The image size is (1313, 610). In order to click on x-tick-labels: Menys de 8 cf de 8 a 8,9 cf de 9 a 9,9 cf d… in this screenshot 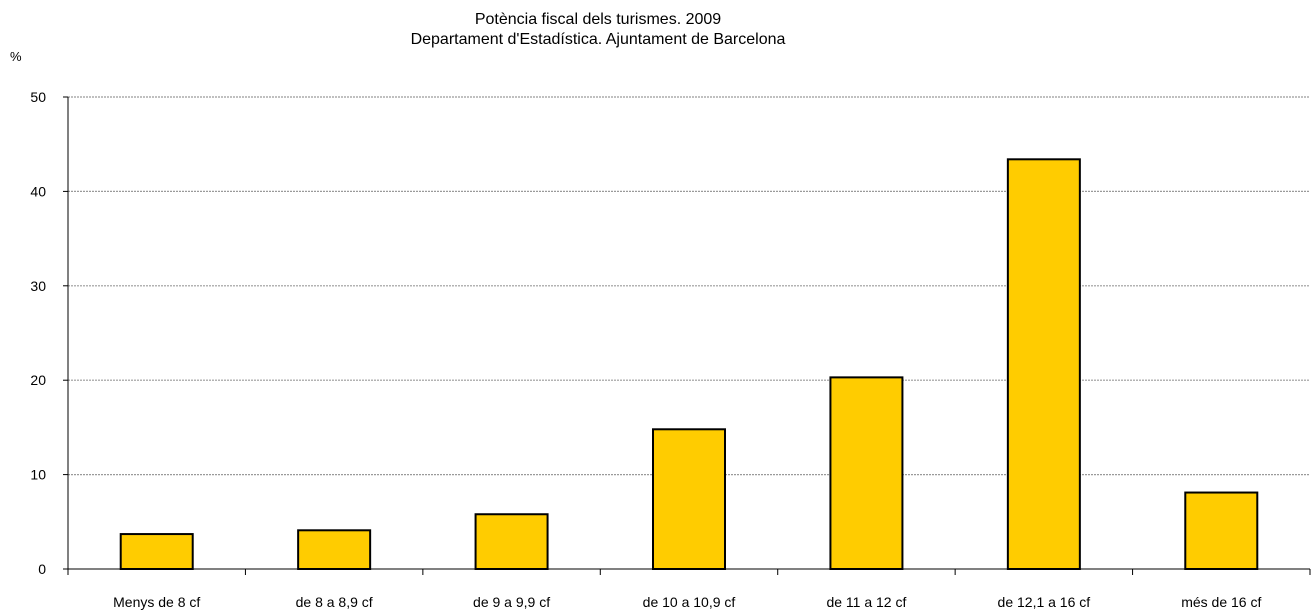, I will do `click(687, 602)`.